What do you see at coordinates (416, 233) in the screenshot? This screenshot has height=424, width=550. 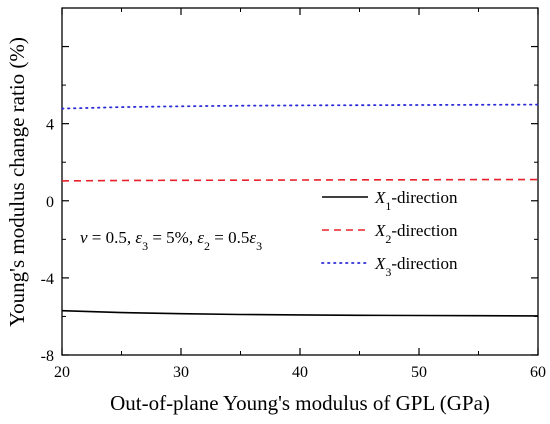 I see `legend-label-2: X2-direction` at bounding box center [416, 233].